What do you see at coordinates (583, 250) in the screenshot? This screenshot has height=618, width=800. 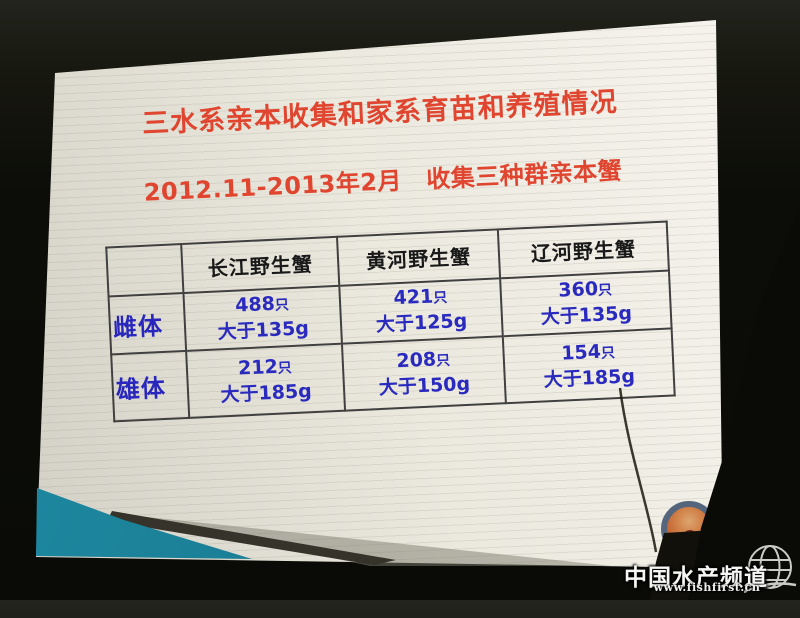 I see `column-header-liaohe: 辽河野生蟹` at bounding box center [583, 250].